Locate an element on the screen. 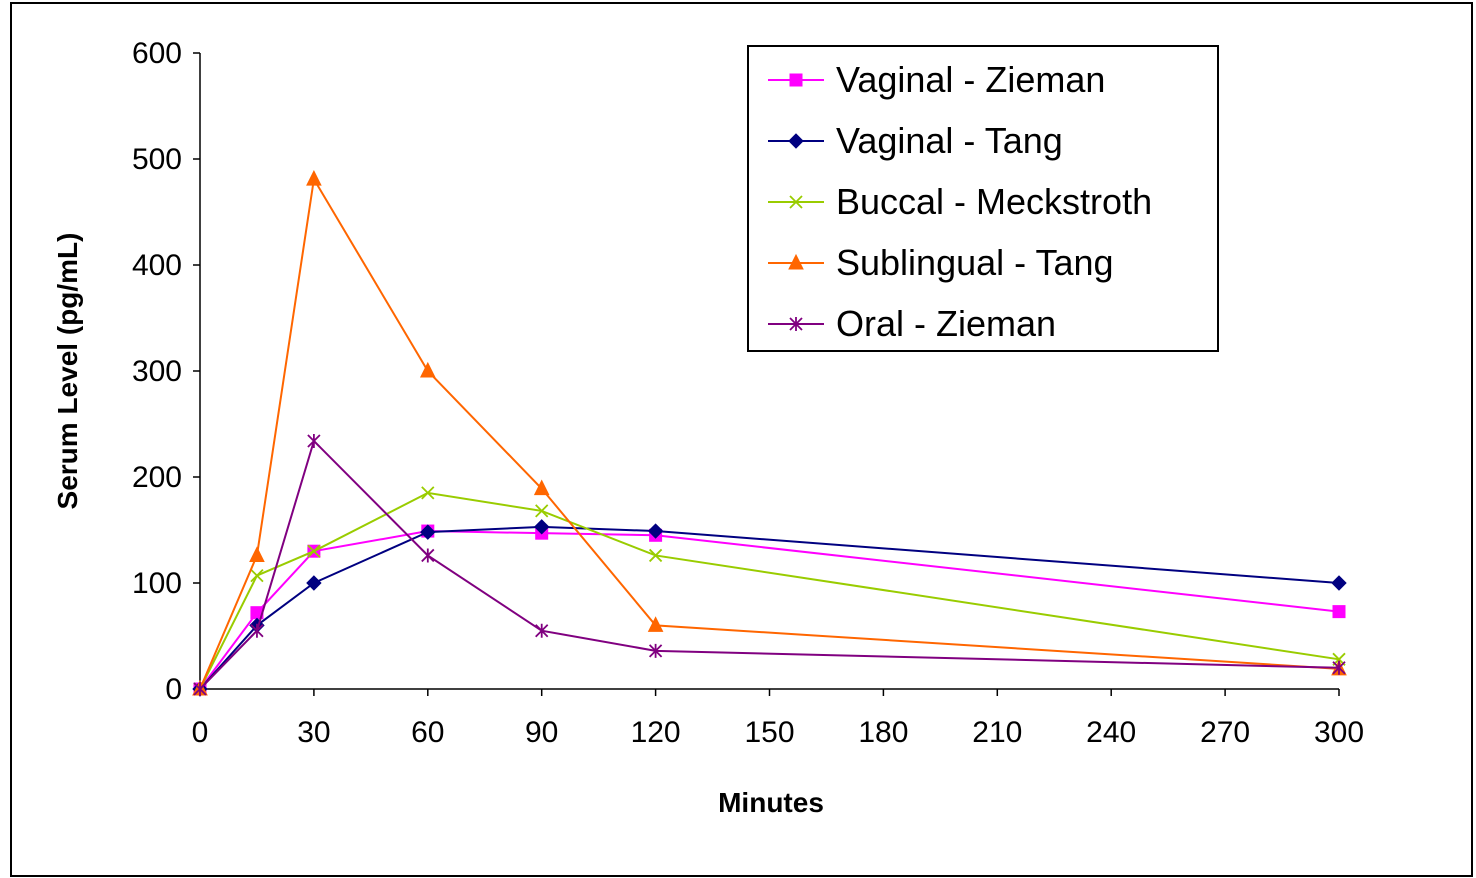 The height and width of the screenshot is (878, 1476). y-tick-label: 500 is located at coordinates (157, 159).